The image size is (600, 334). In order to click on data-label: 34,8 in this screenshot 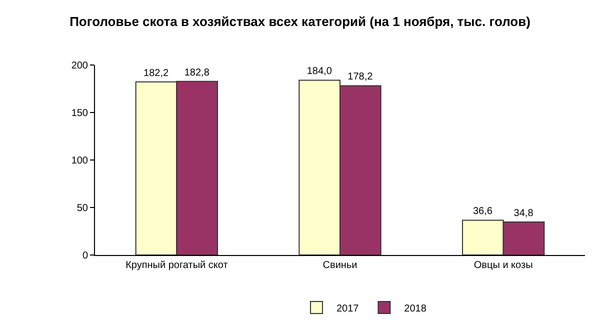, I will do `click(524, 213)`.